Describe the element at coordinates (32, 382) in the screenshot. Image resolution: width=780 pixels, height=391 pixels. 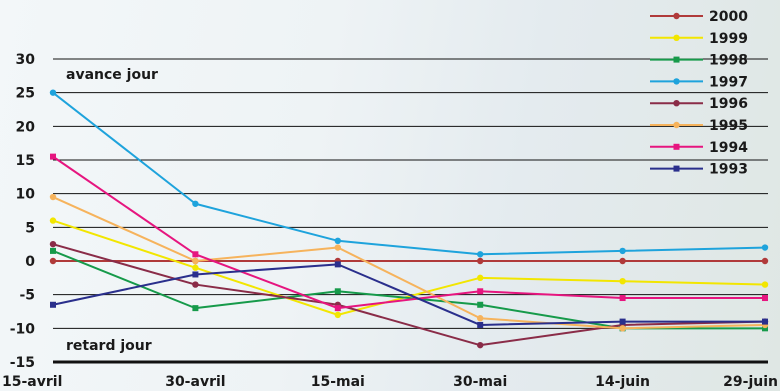
I see `x-tick-label-0: 15-avril` at that location.